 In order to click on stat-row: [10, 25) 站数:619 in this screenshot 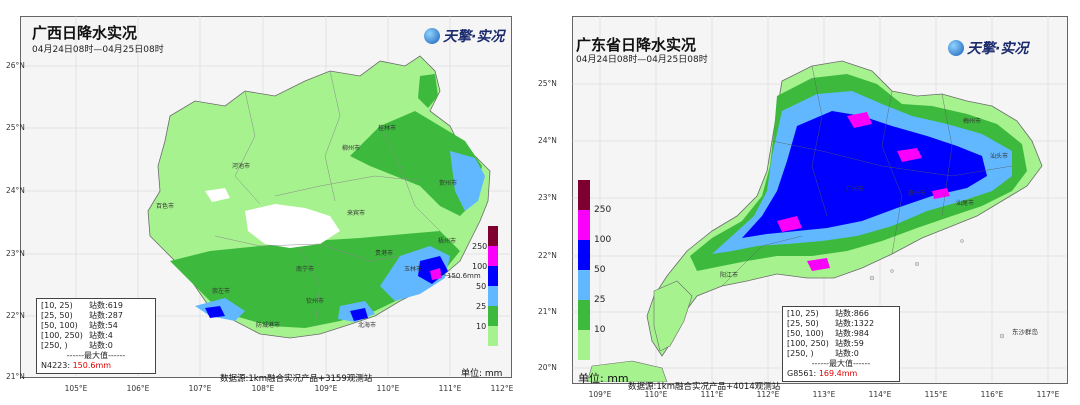, I will do `click(82, 305)`.